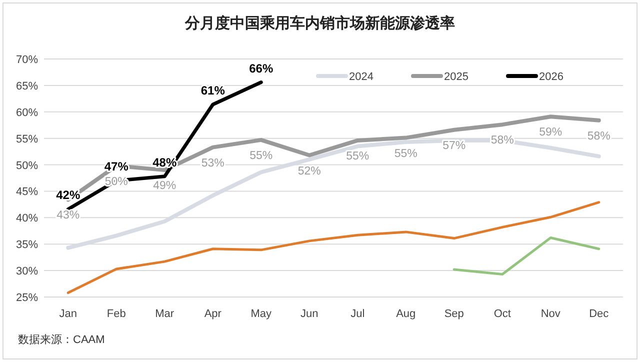 Image resolution: width=640 pixels, height=362 pixels. What do you see at coordinates (212, 163) in the screenshot?
I see `data-label: 53%` at bounding box center [212, 163].